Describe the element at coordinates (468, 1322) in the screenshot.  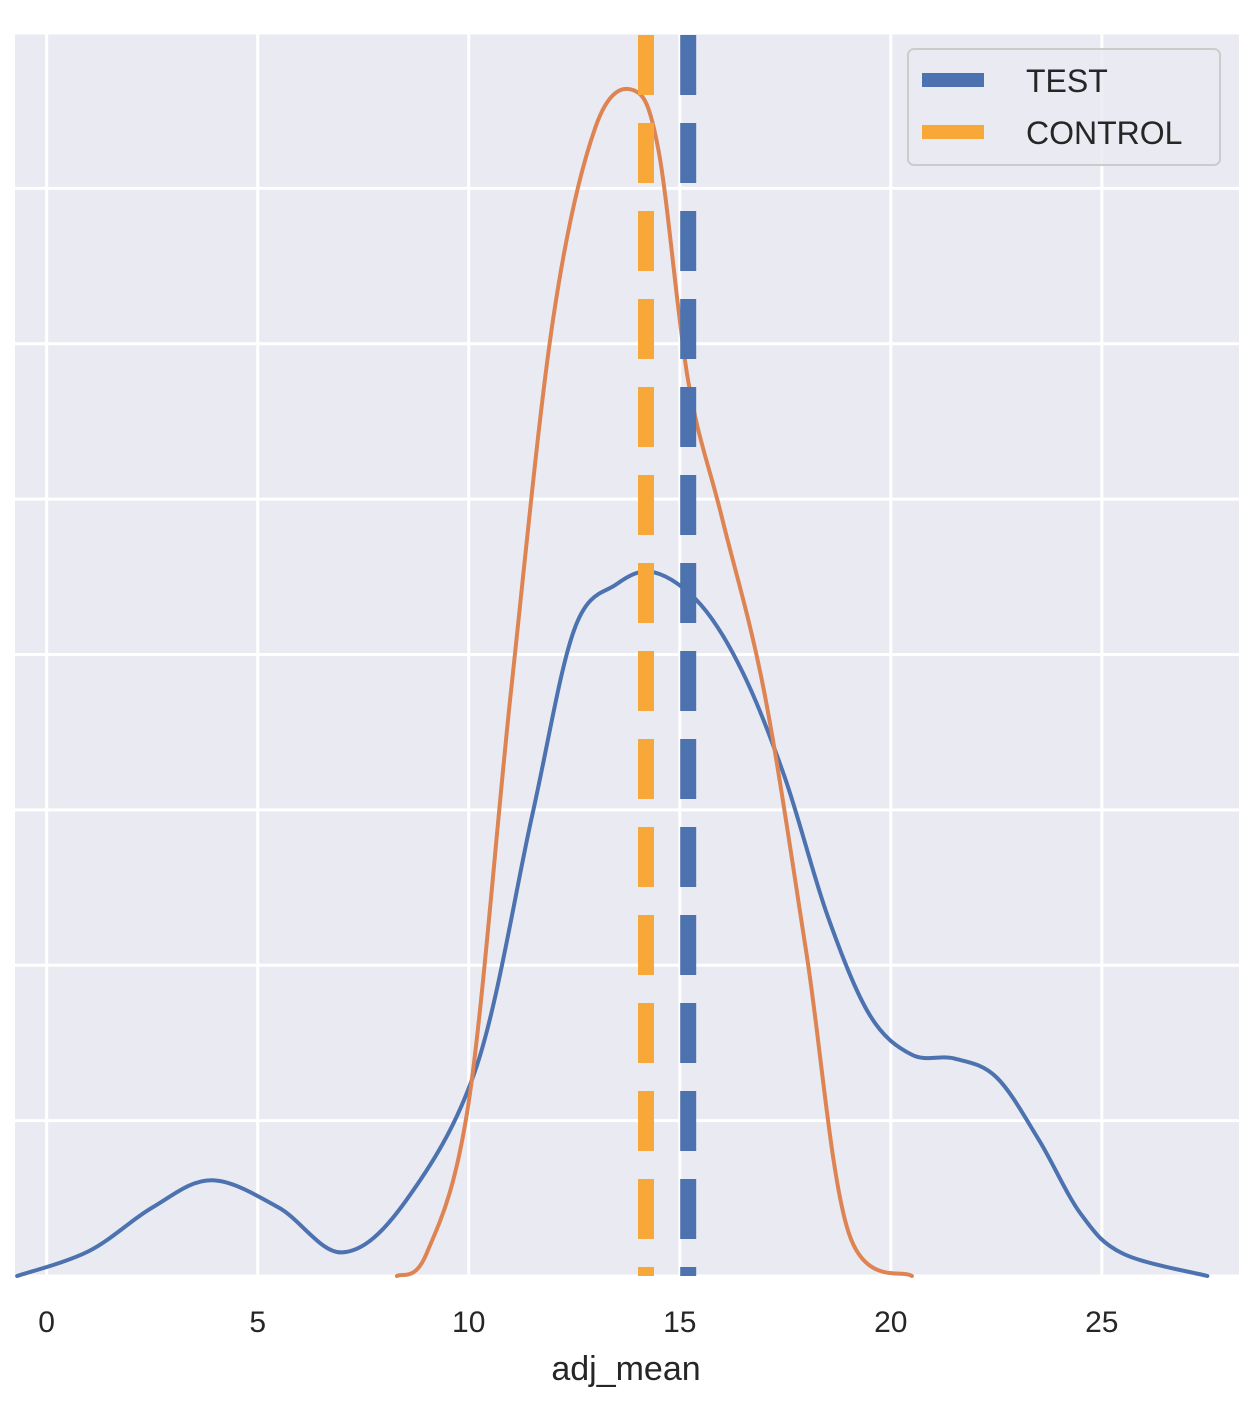
I see `x-tick-label-10: 10` at that location.